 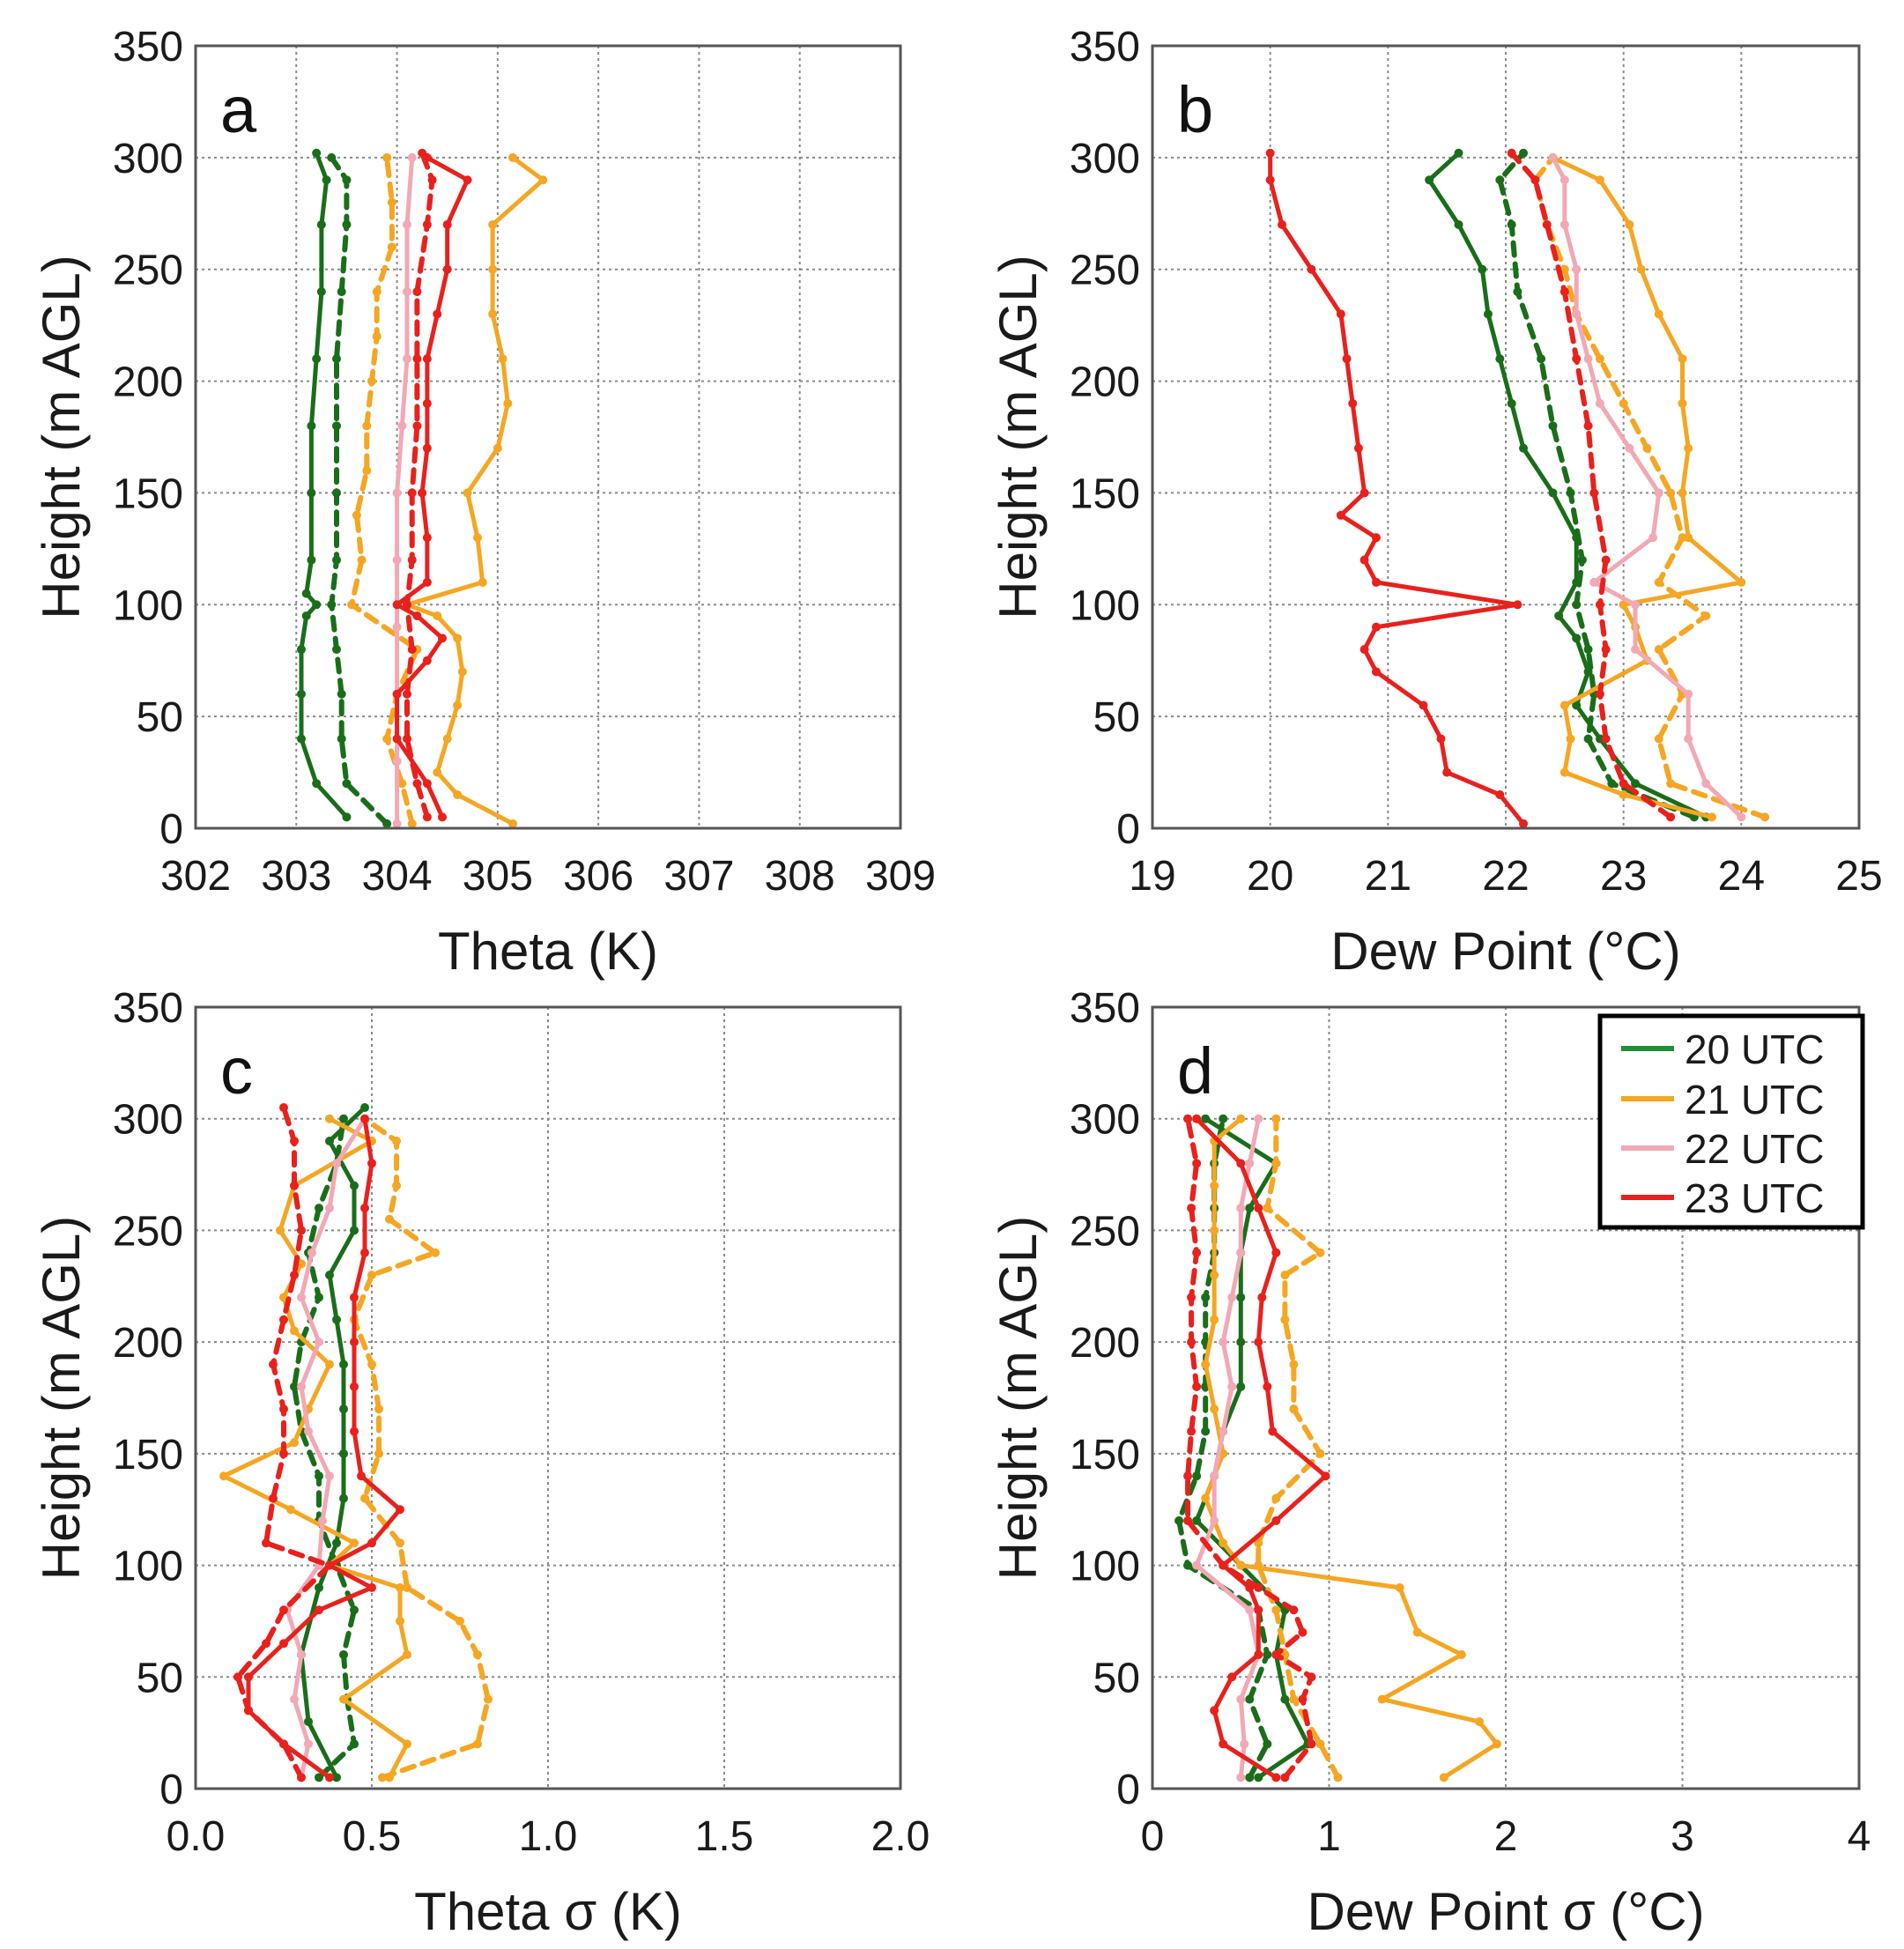 What do you see at coordinates (1505, 1912) in the screenshot?
I see `x-axis-label-d: Dew Point σ (°C)` at bounding box center [1505, 1912].